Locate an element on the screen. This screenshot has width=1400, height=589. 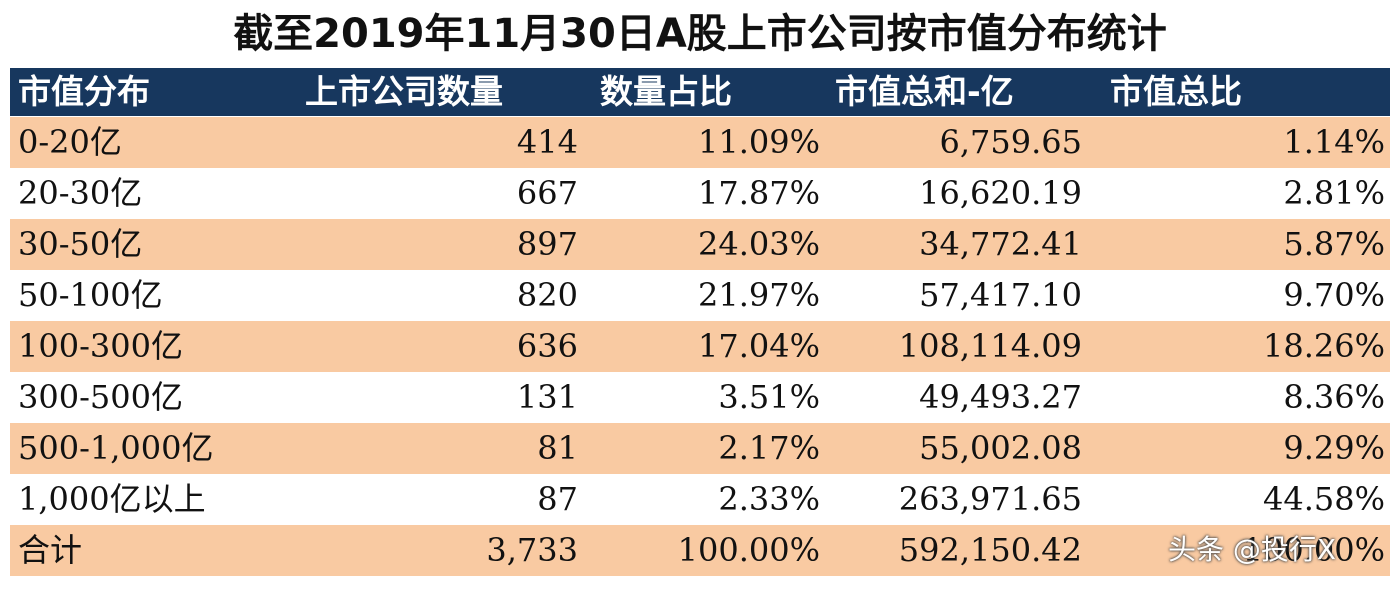
watermark: 头条 @投行X is located at coordinates (1252, 549).